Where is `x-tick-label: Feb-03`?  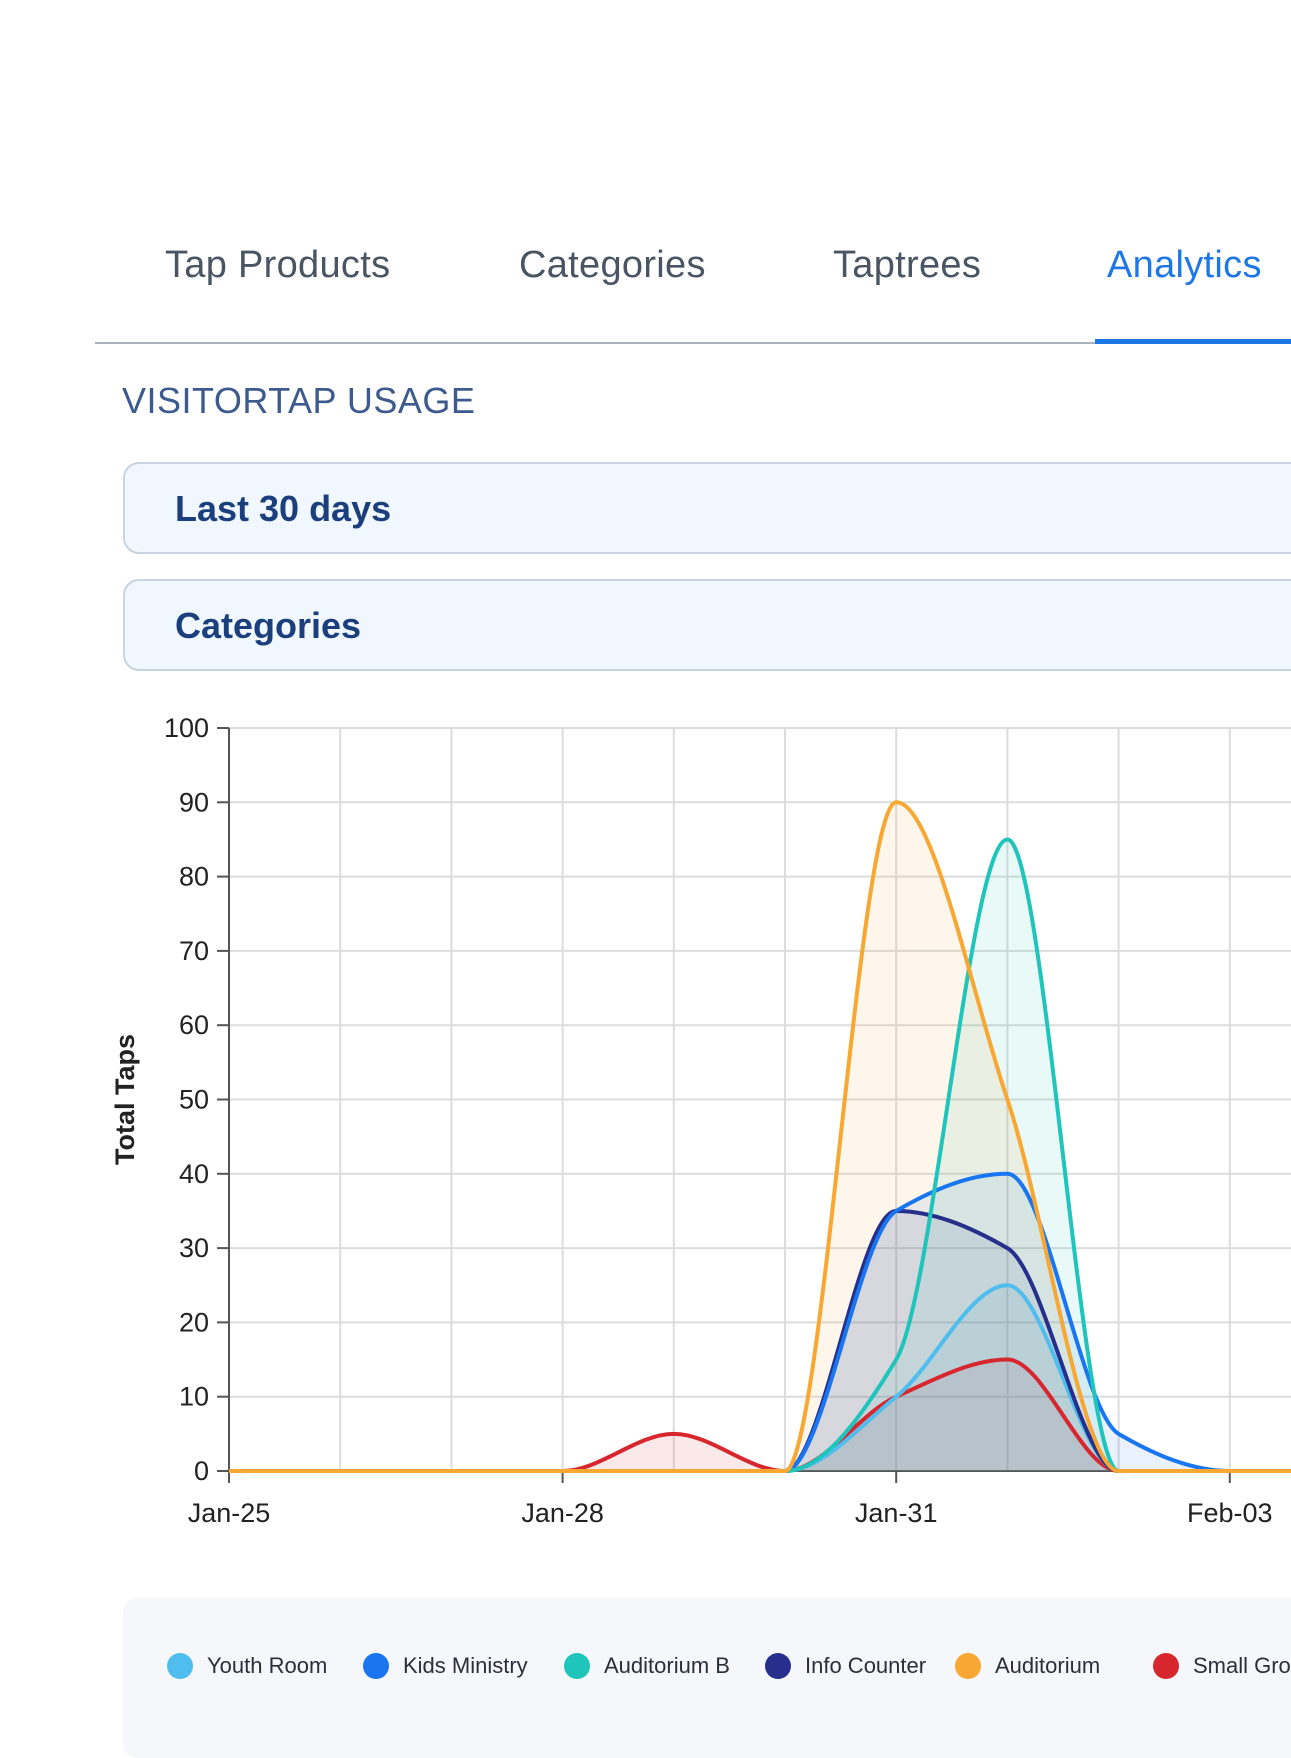
x-tick-label: Feb-03 is located at coordinates (1230, 1513).